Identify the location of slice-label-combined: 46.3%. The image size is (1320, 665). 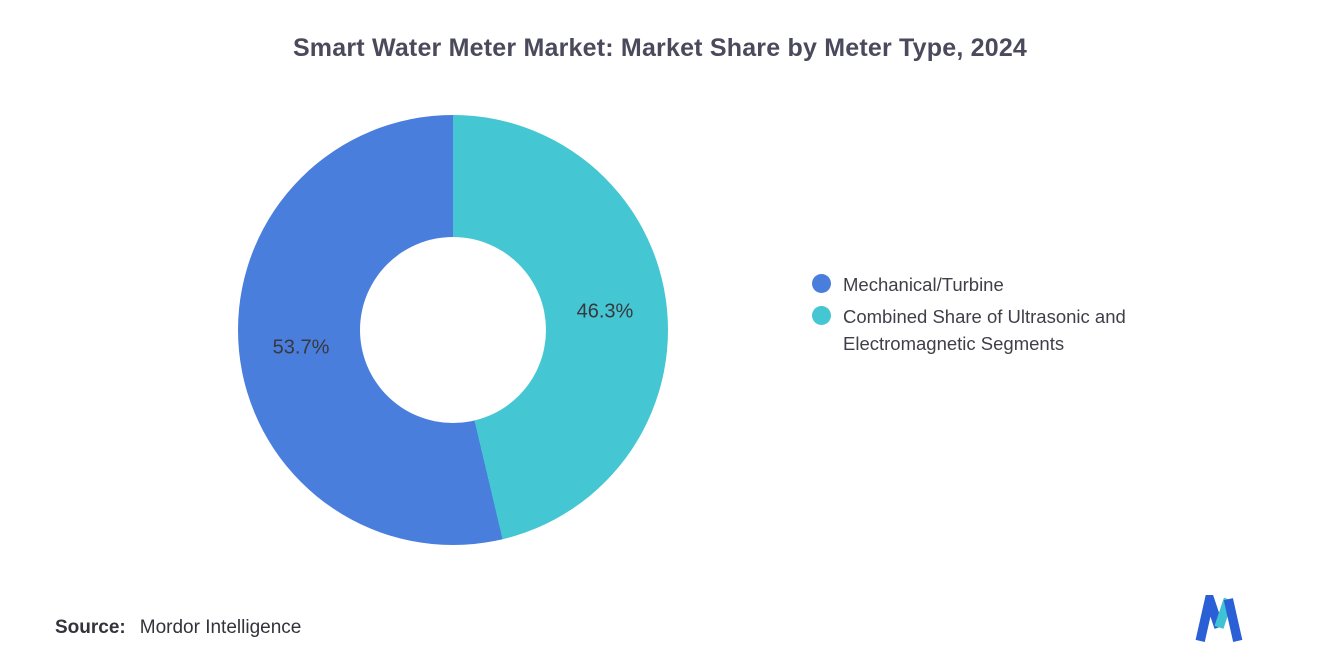
(605, 311).